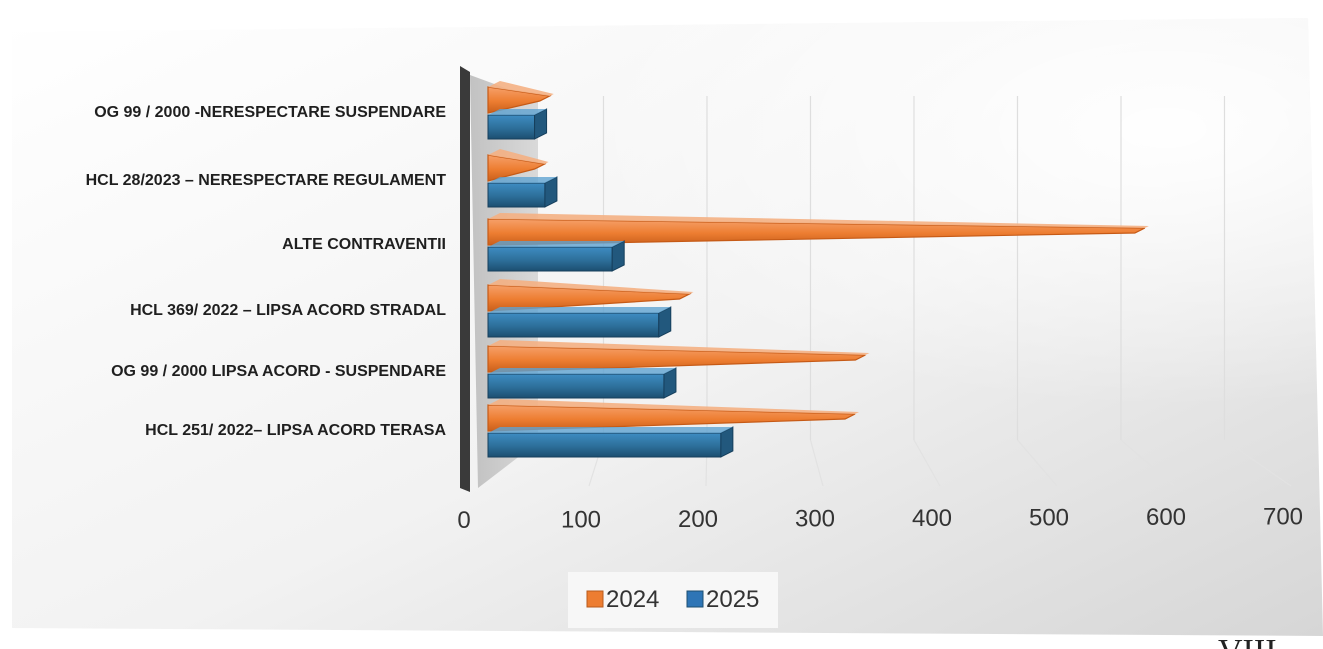 Image resolution: width=1323 pixels, height=649 pixels. Describe the element at coordinates (732, 599) in the screenshot. I see `legend-label-2025: 2025` at that location.